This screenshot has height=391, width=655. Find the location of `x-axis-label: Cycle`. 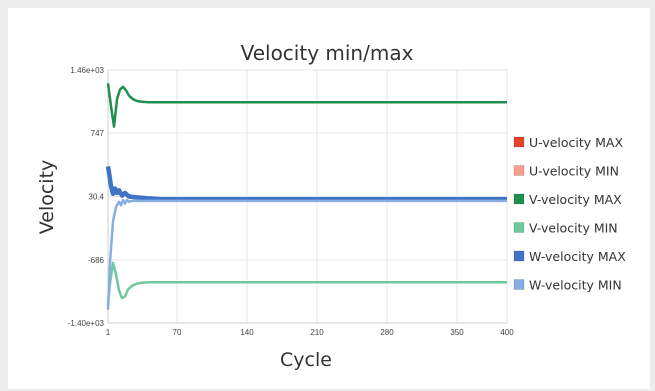

x-axis-label: Cycle is located at coordinates (306, 360).